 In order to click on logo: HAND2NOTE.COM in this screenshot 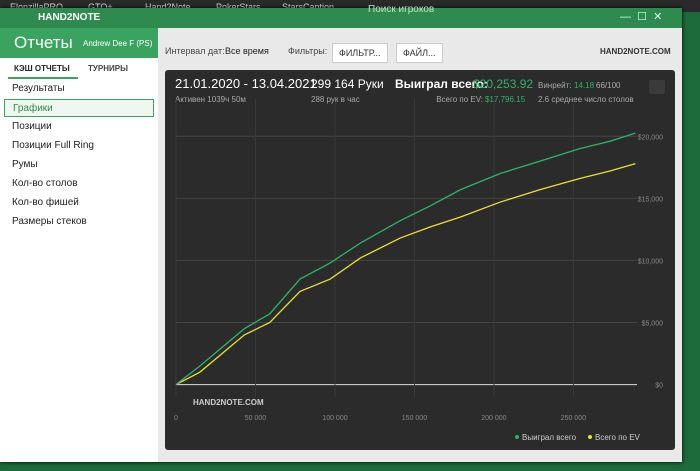, I will do `click(635, 51)`.